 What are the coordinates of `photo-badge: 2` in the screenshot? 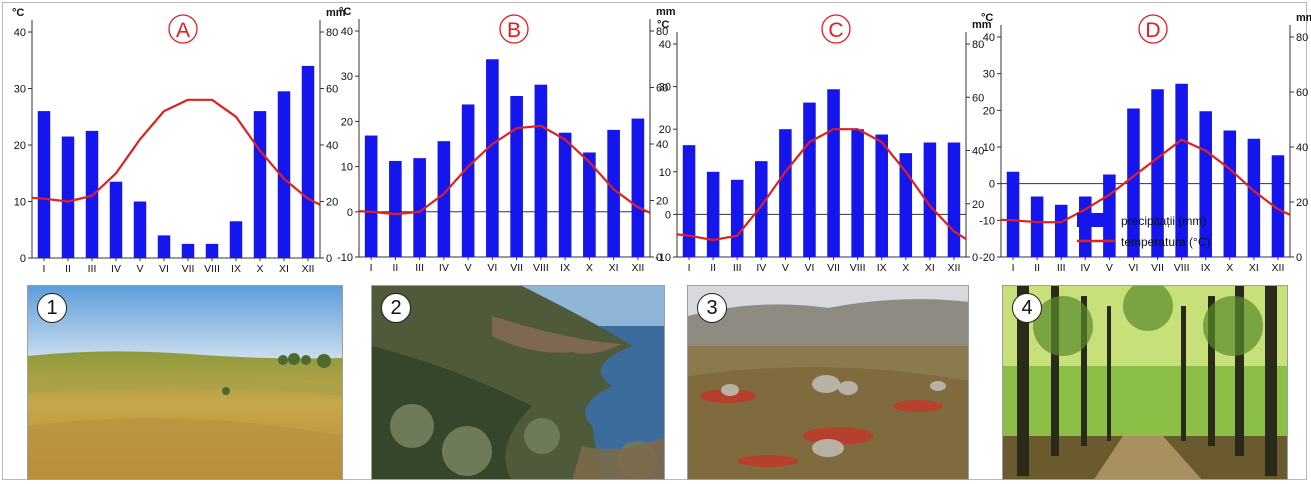 It's located at (396, 308).